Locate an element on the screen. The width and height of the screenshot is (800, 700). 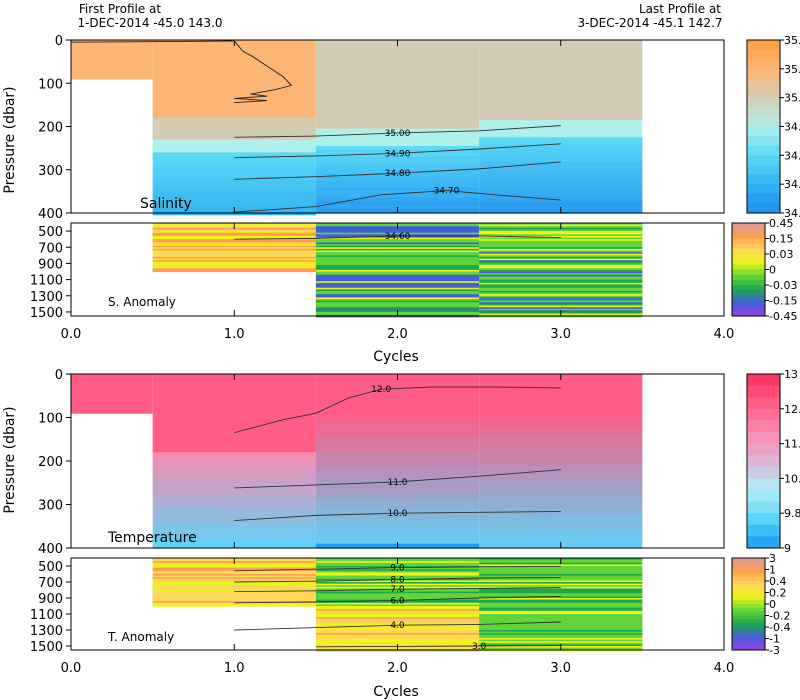
temperature-title: Temperature is located at coordinates (152, 538).